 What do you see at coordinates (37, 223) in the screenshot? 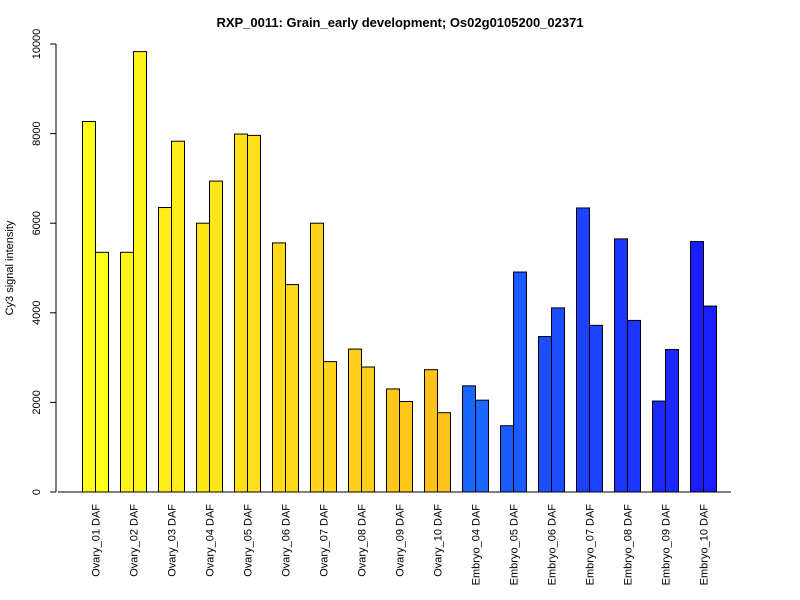
I see `y-tick-label: 6000` at bounding box center [37, 223].